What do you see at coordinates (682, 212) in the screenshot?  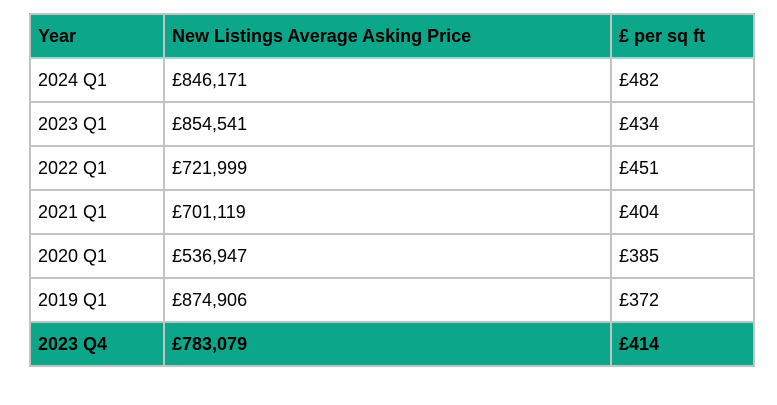 I see `price-per-sq-ft-cell: £404` at bounding box center [682, 212].